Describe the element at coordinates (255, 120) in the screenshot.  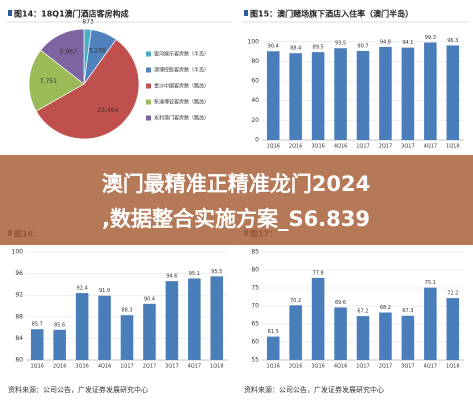
I see `y-tick-label: 20` at that location.